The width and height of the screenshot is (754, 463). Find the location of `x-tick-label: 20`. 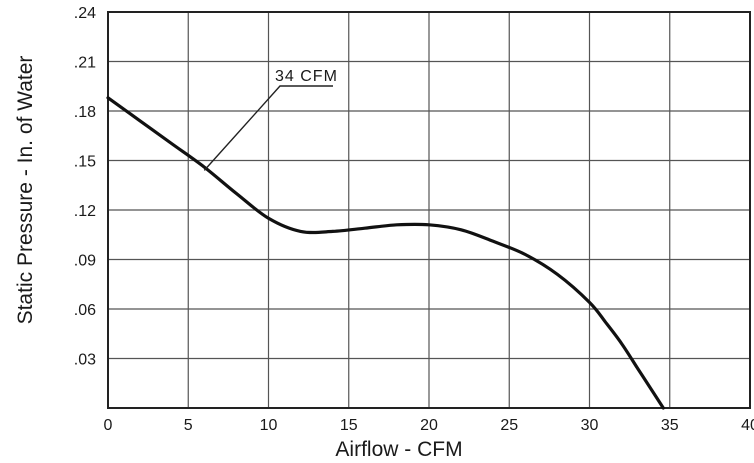

x-tick-label: 20 is located at coordinates (429, 425).